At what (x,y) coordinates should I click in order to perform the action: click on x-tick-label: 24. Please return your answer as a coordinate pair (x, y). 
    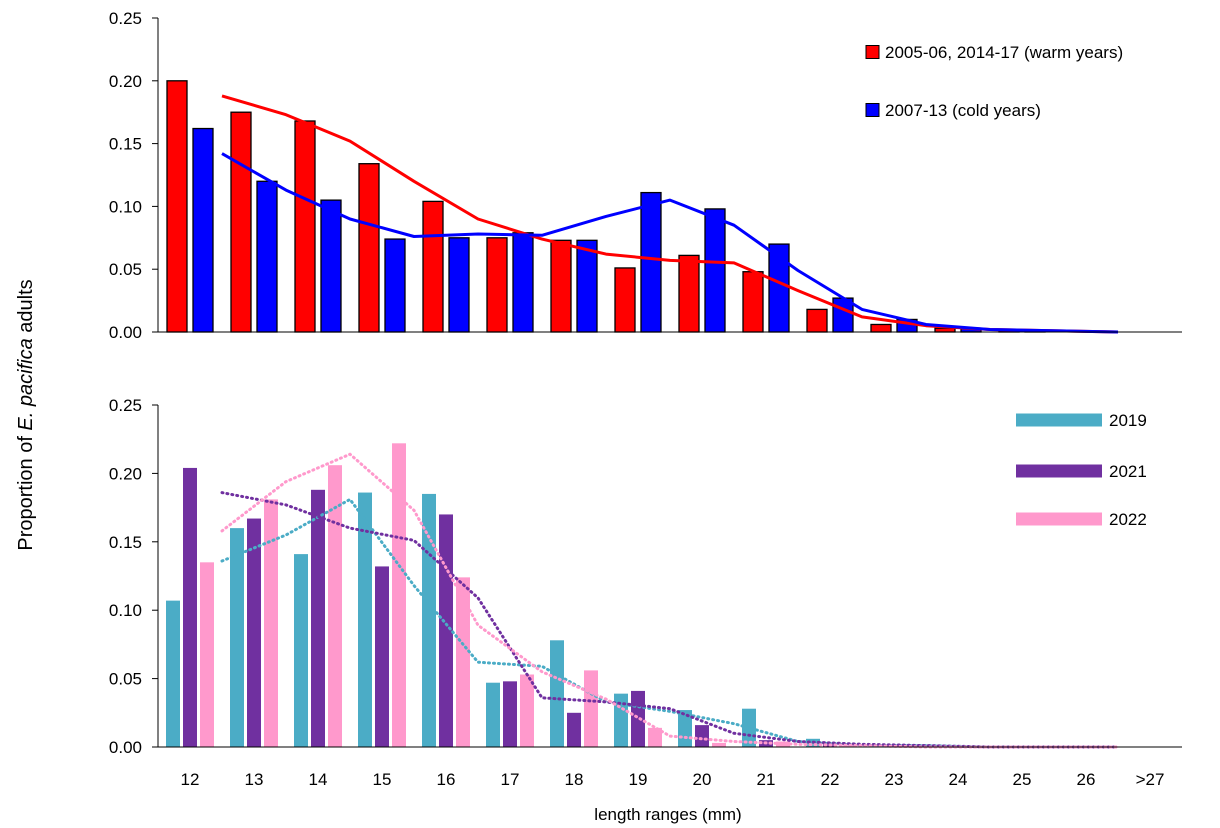
    Looking at the image, I should click on (958, 779).